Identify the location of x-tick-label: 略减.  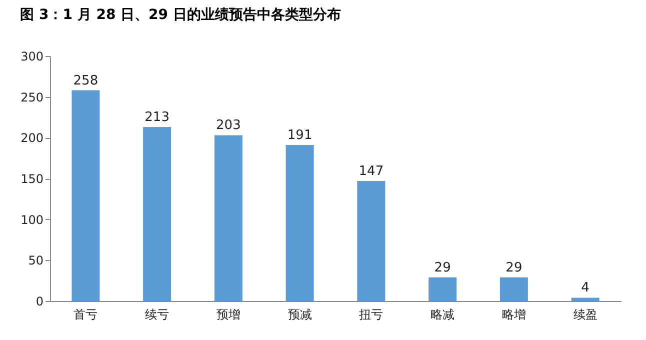
(442, 315).